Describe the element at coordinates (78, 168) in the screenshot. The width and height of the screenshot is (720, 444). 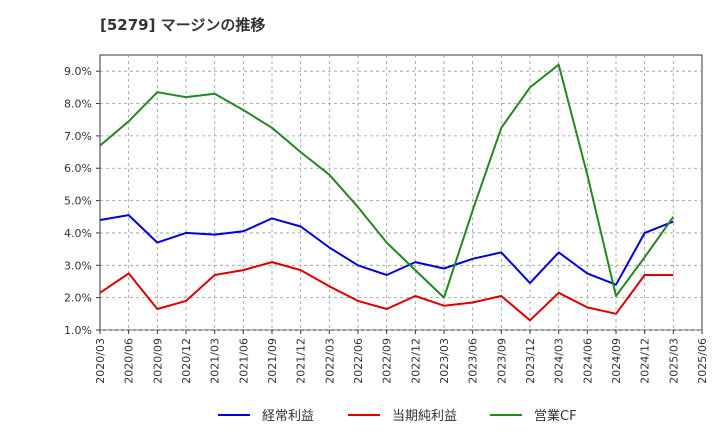
I see `y-tick-label: 6.0%` at that location.